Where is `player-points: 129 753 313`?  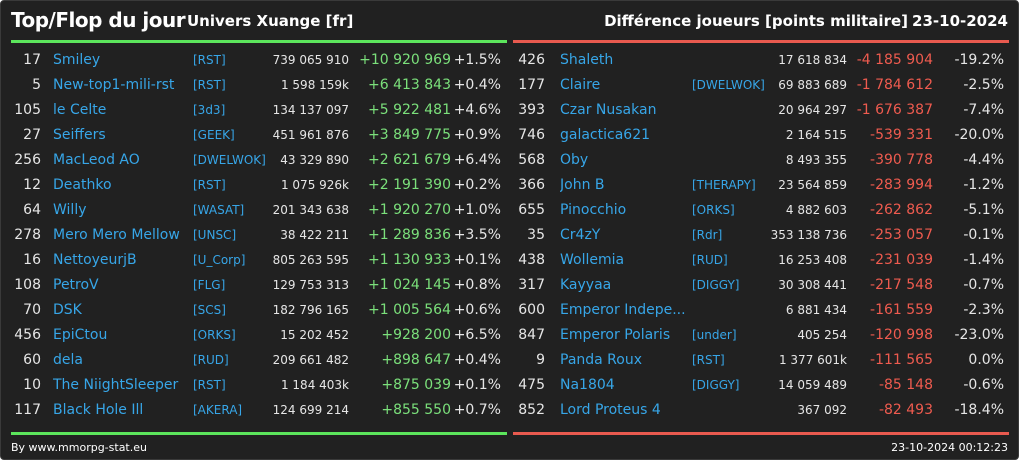 player-points: 129 753 313 is located at coordinates (310, 285).